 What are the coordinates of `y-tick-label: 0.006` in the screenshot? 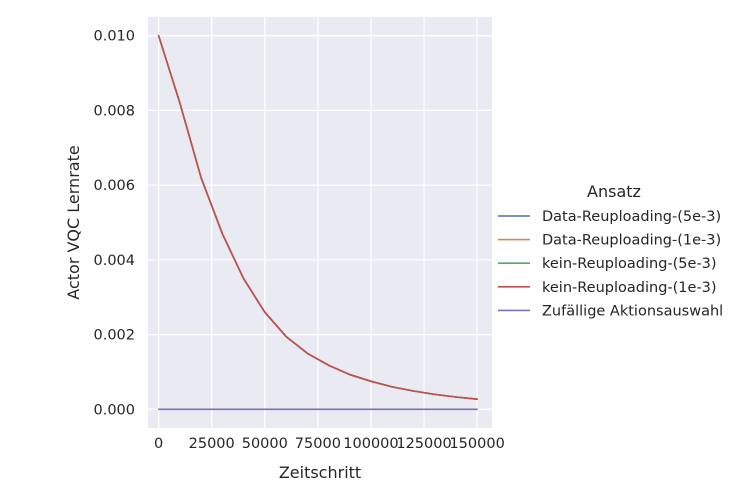 It's located at (114, 186).